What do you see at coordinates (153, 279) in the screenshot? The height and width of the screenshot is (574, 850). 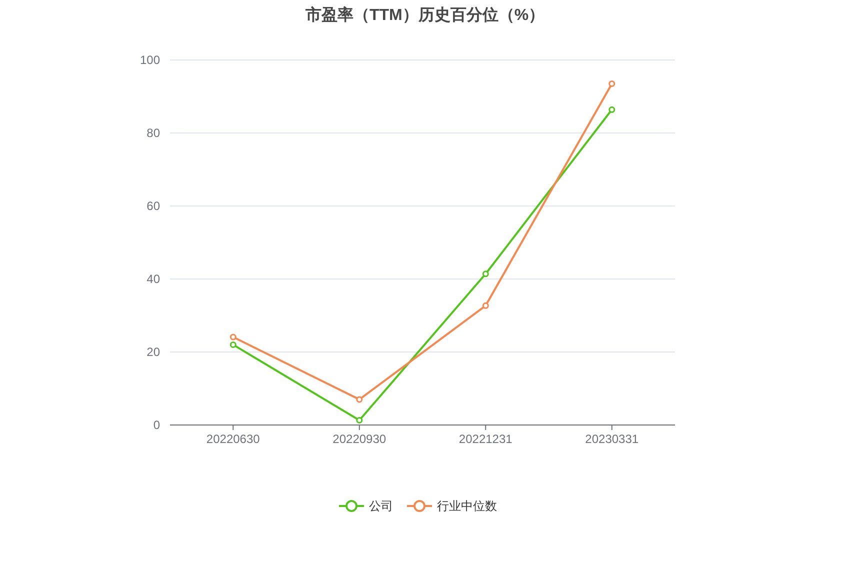 I see `y-tick-label: 40` at bounding box center [153, 279].